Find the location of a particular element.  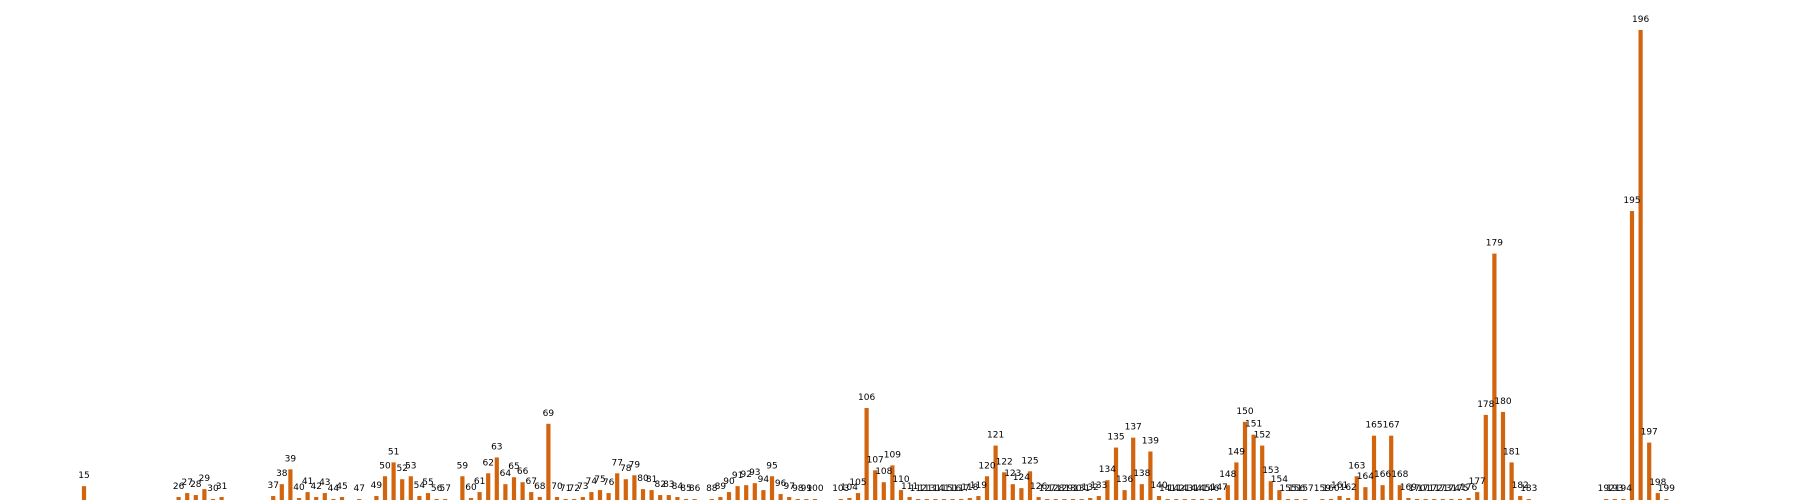

data-label-168: 168 is located at coordinates (1399, 475).